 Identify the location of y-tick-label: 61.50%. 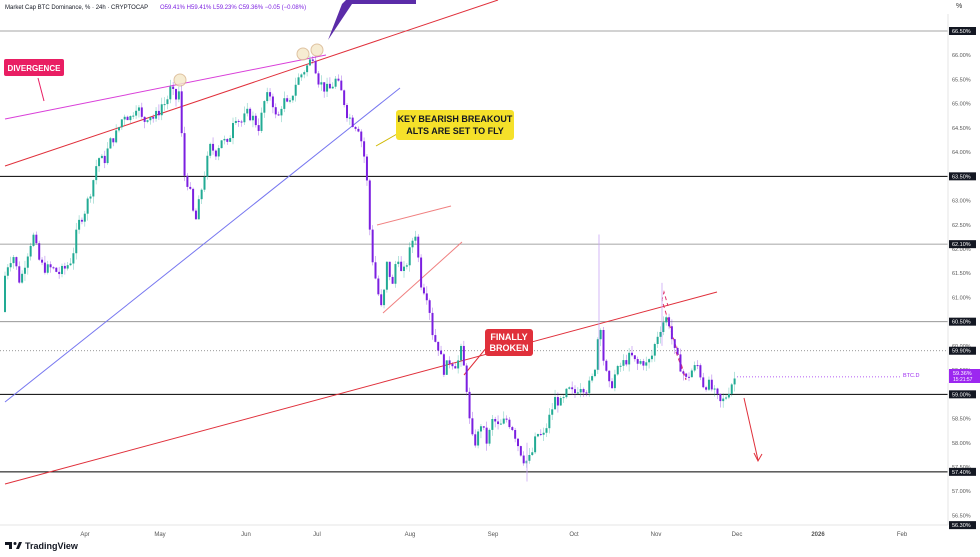
(961, 274).